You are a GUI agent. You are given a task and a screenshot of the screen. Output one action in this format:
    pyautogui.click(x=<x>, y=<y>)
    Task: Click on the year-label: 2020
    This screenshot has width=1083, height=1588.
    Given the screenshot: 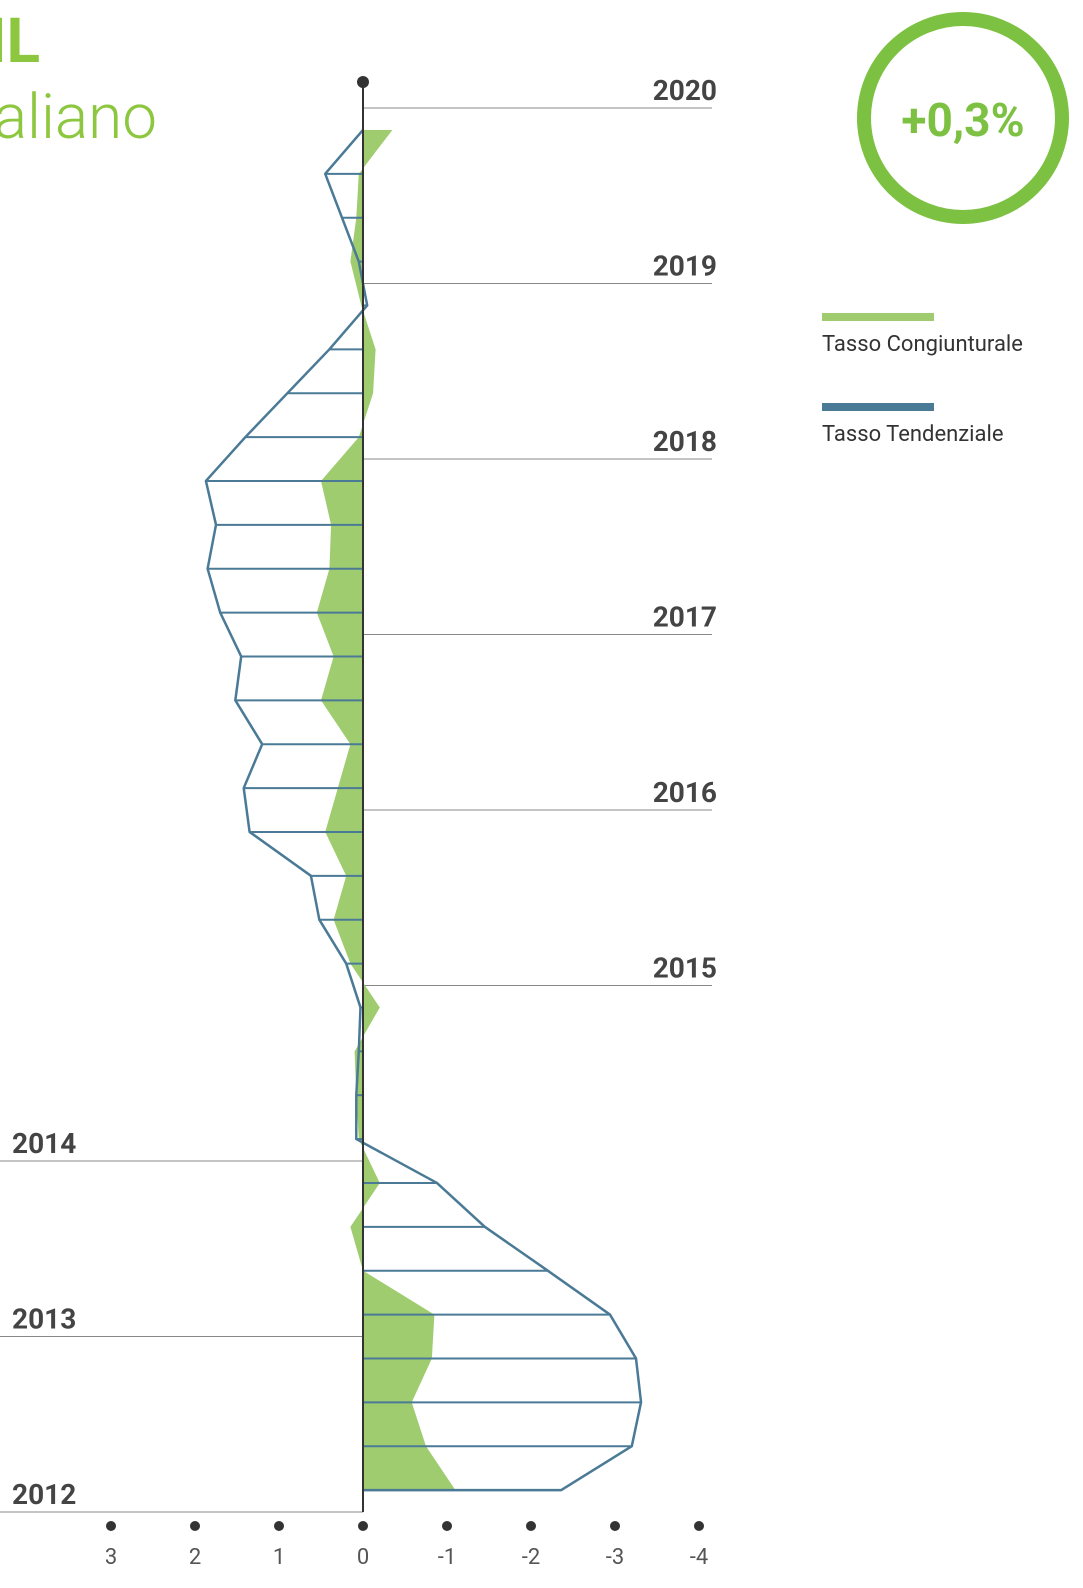 What is the action you would take?
    pyautogui.click(x=685, y=90)
    